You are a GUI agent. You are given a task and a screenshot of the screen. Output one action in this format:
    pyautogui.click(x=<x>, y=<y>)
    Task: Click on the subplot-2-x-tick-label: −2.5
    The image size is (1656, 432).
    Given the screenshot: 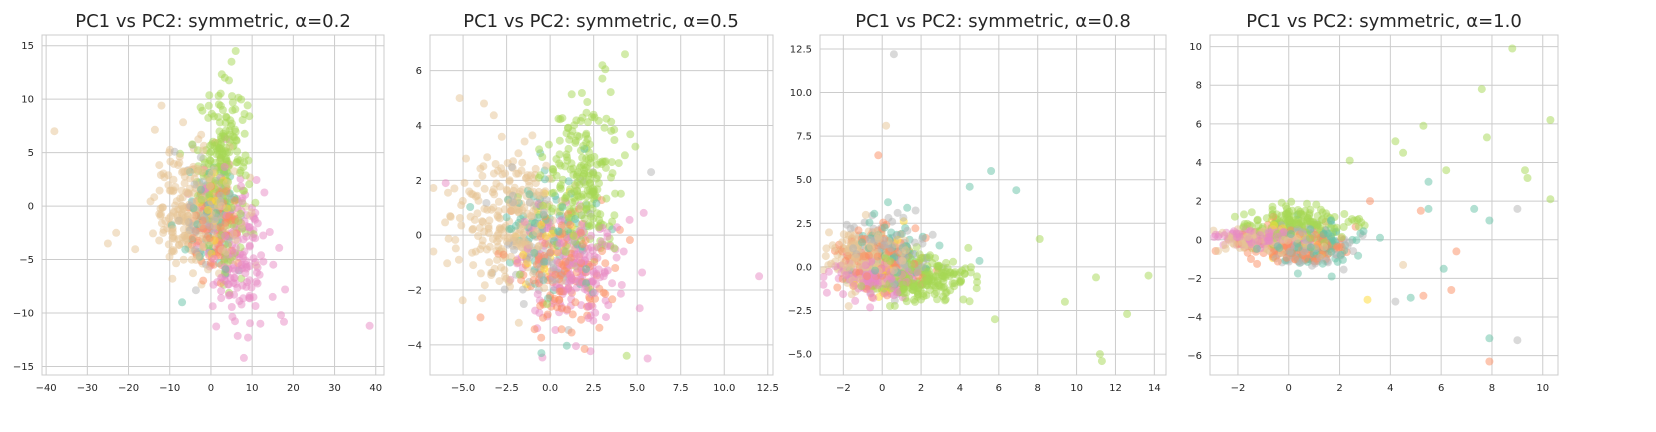 What is the action you would take?
    pyautogui.click(x=506, y=388)
    